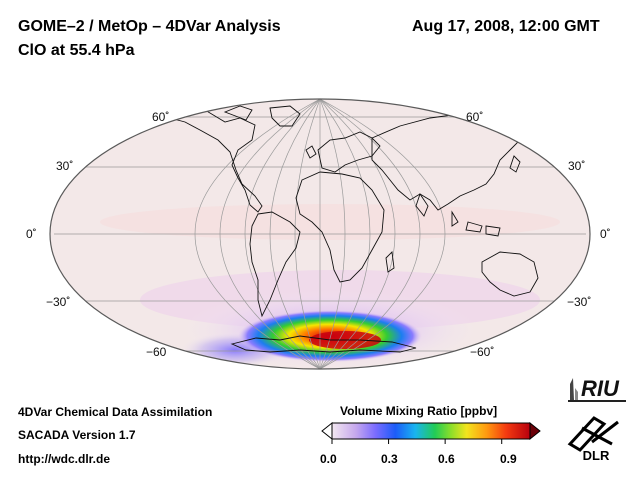 This screenshot has width=640, height=480. What do you see at coordinates (76, 50) in the screenshot?
I see `map-subtitle: ClO at 55.4 hPa` at bounding box center [76, 50].